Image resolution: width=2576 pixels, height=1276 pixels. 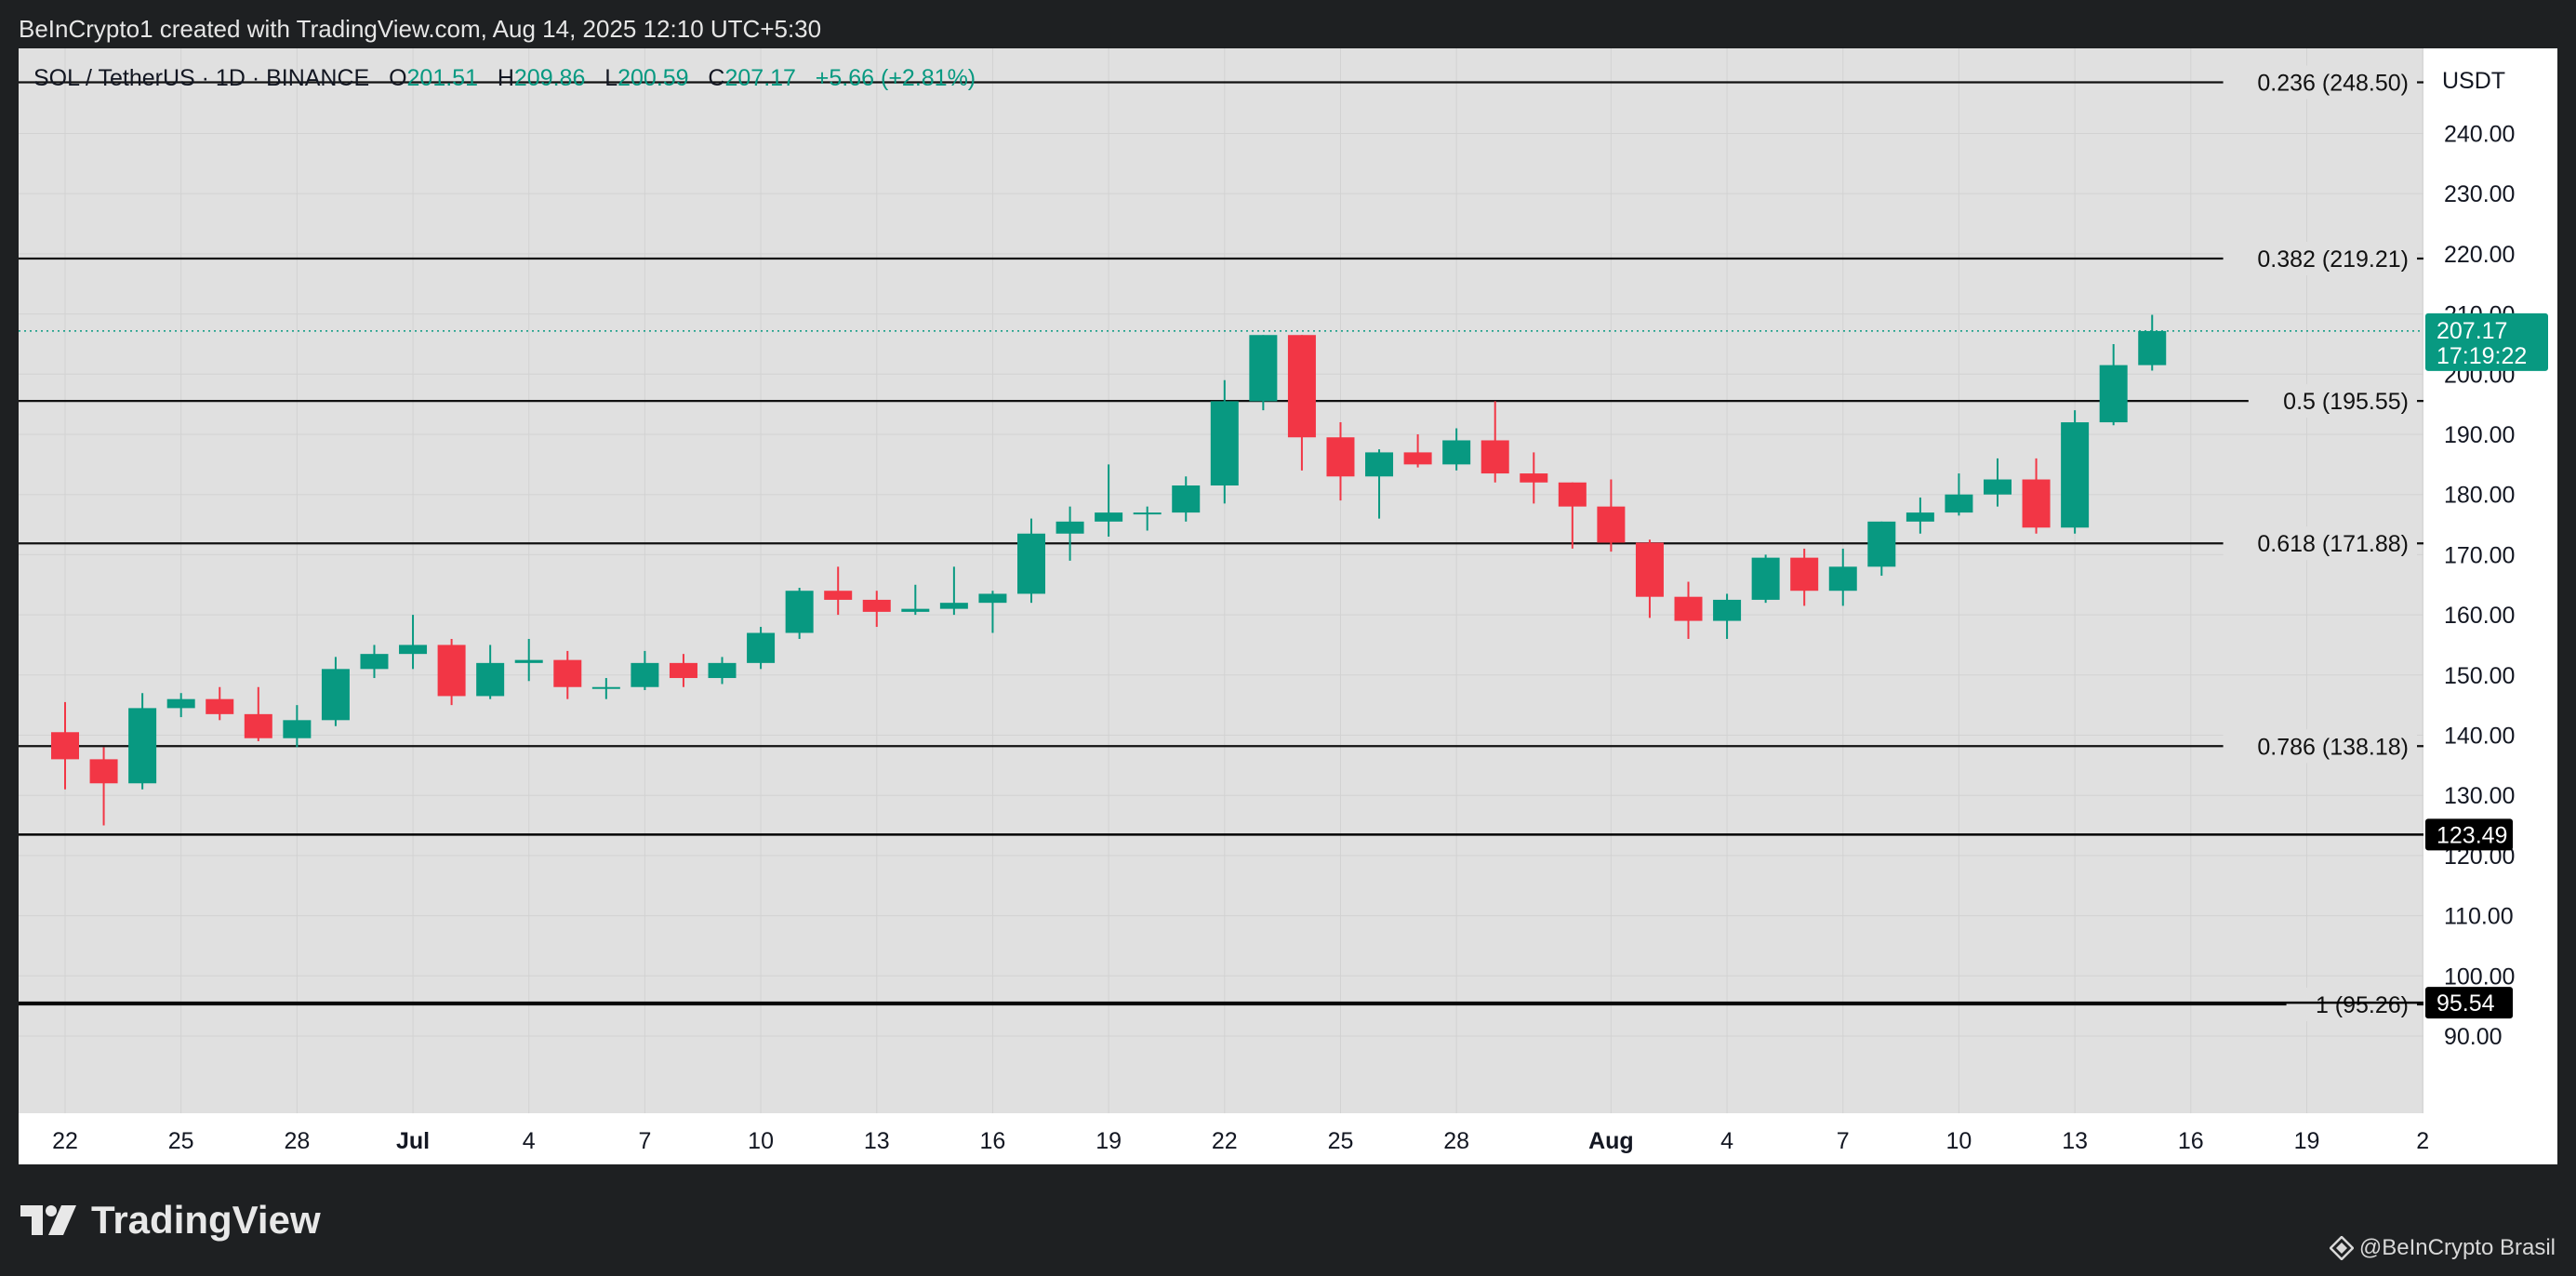 What do you see at coordinates (895, 78) in the screenshot?
I see `change-value: +5.66 (+2.81%)` at bounding box center [895, 78].